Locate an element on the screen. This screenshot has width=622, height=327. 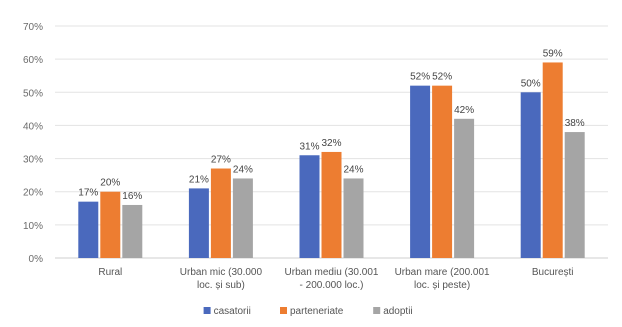
x-tick-label: Urban mediu (30.001 is located at coordinates (332, 272).